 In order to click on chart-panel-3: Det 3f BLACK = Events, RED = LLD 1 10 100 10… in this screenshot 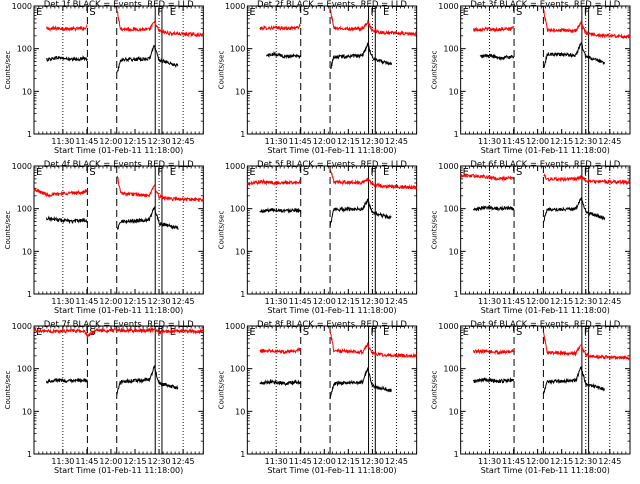, I will do `click(531, 77)`.